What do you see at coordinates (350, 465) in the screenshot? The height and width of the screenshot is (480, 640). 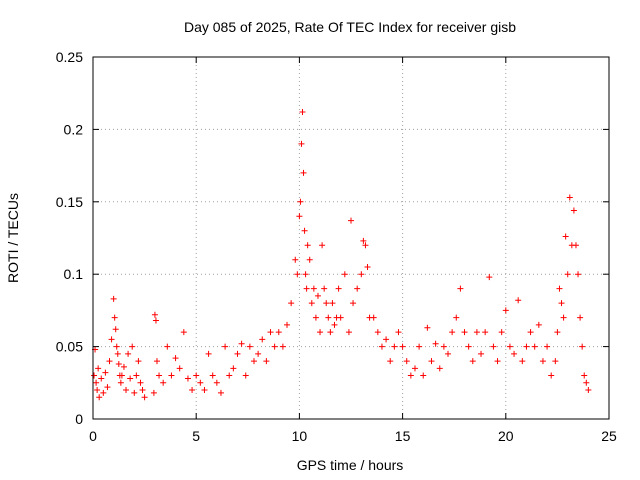 I see `x-axis-label: GPS time / hours` at bounding box center [350, 465].